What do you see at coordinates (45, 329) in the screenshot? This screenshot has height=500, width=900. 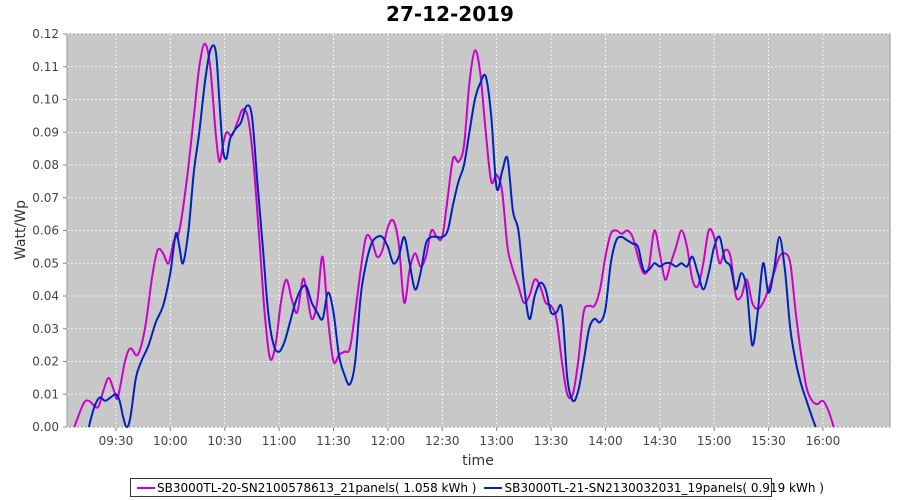 I see `y-tick-label: 0.03` at bounding box center [45, 329].